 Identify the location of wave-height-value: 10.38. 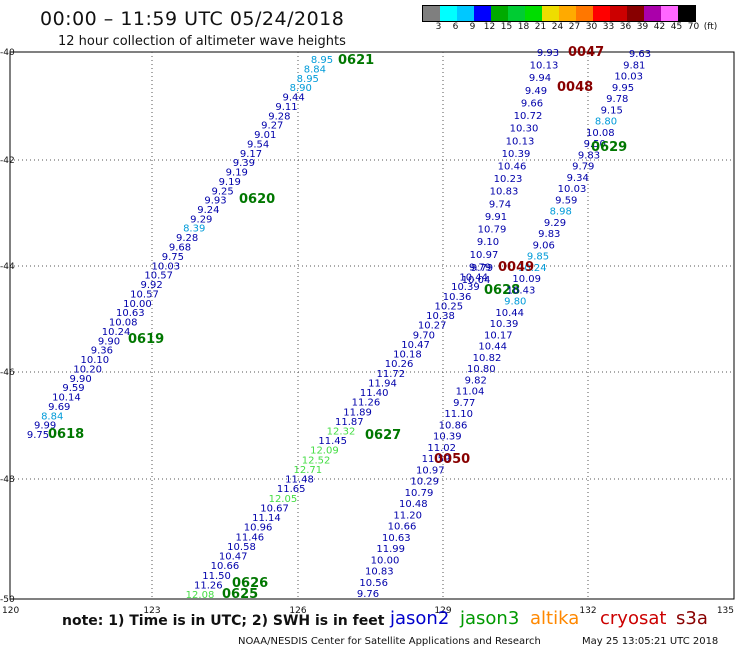
(440, 316).